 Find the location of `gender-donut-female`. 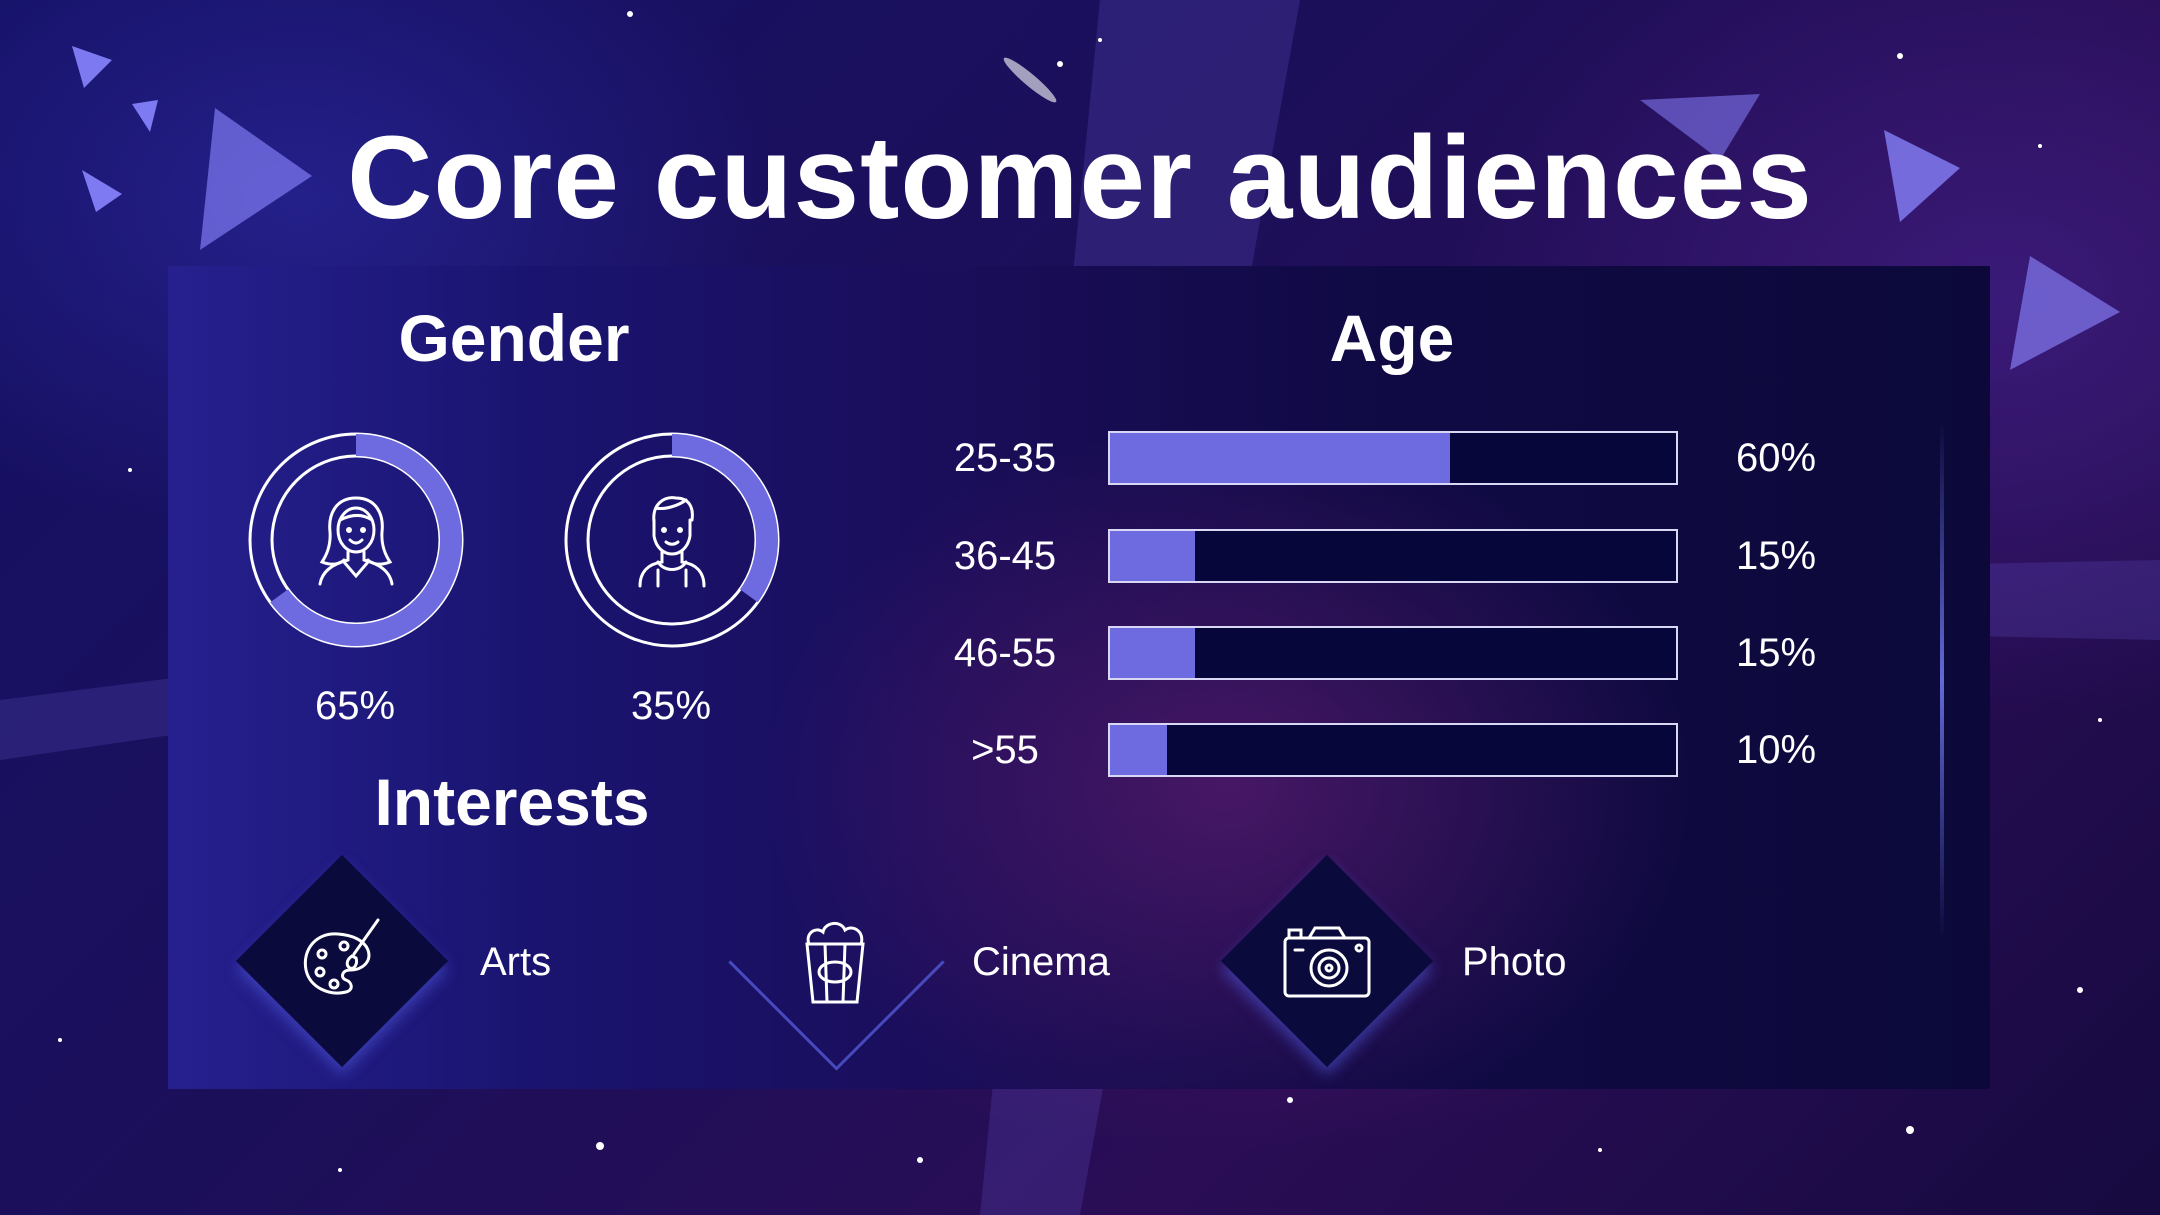

gender-donut-female is located at coordinates (356, 540).